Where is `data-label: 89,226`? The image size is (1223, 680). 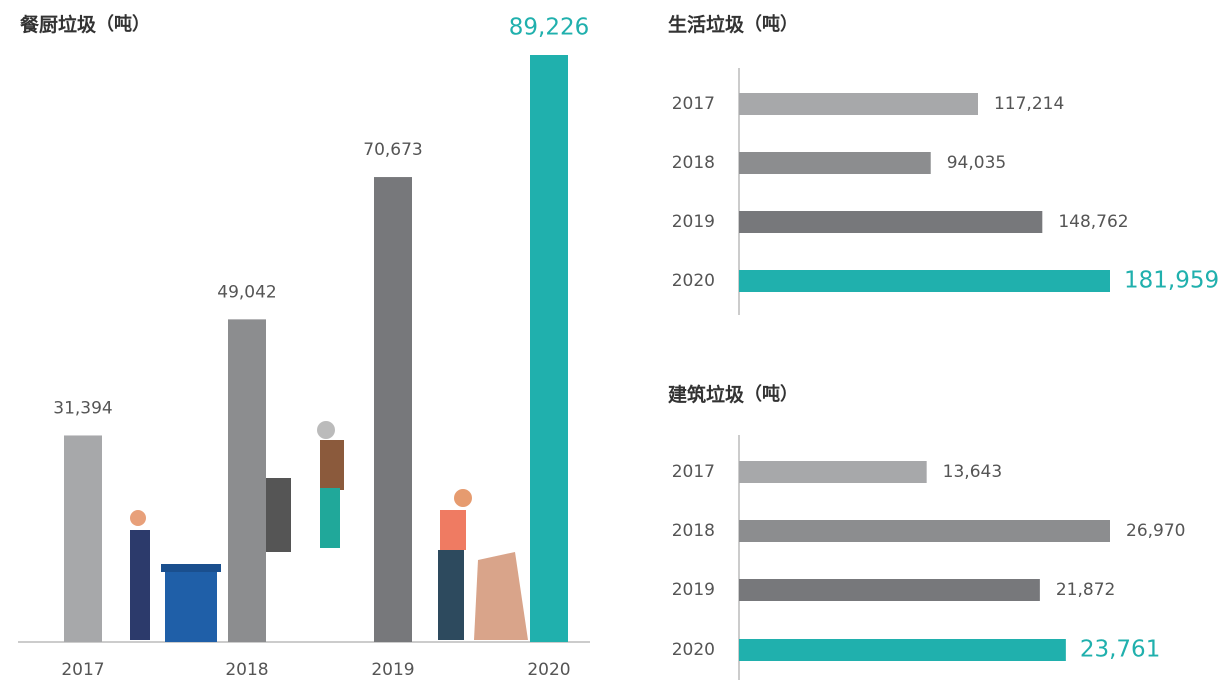
data-label: 89,226 is located at coordinates (549, 28).